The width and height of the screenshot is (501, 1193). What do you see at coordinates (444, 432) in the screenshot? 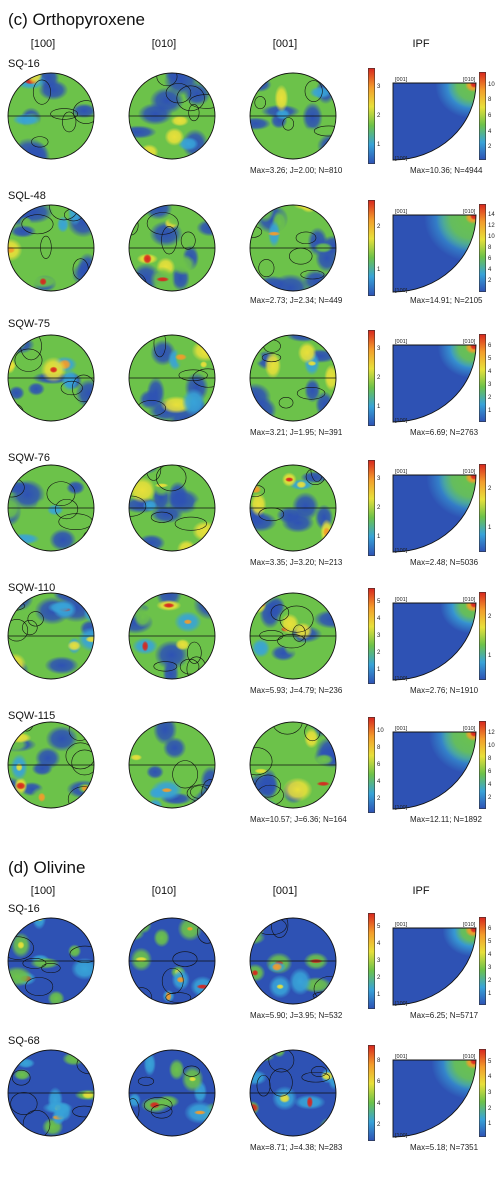
I see `ipf-stats-label: Max=6.69; N=2763` at bounding box center [444, 432].